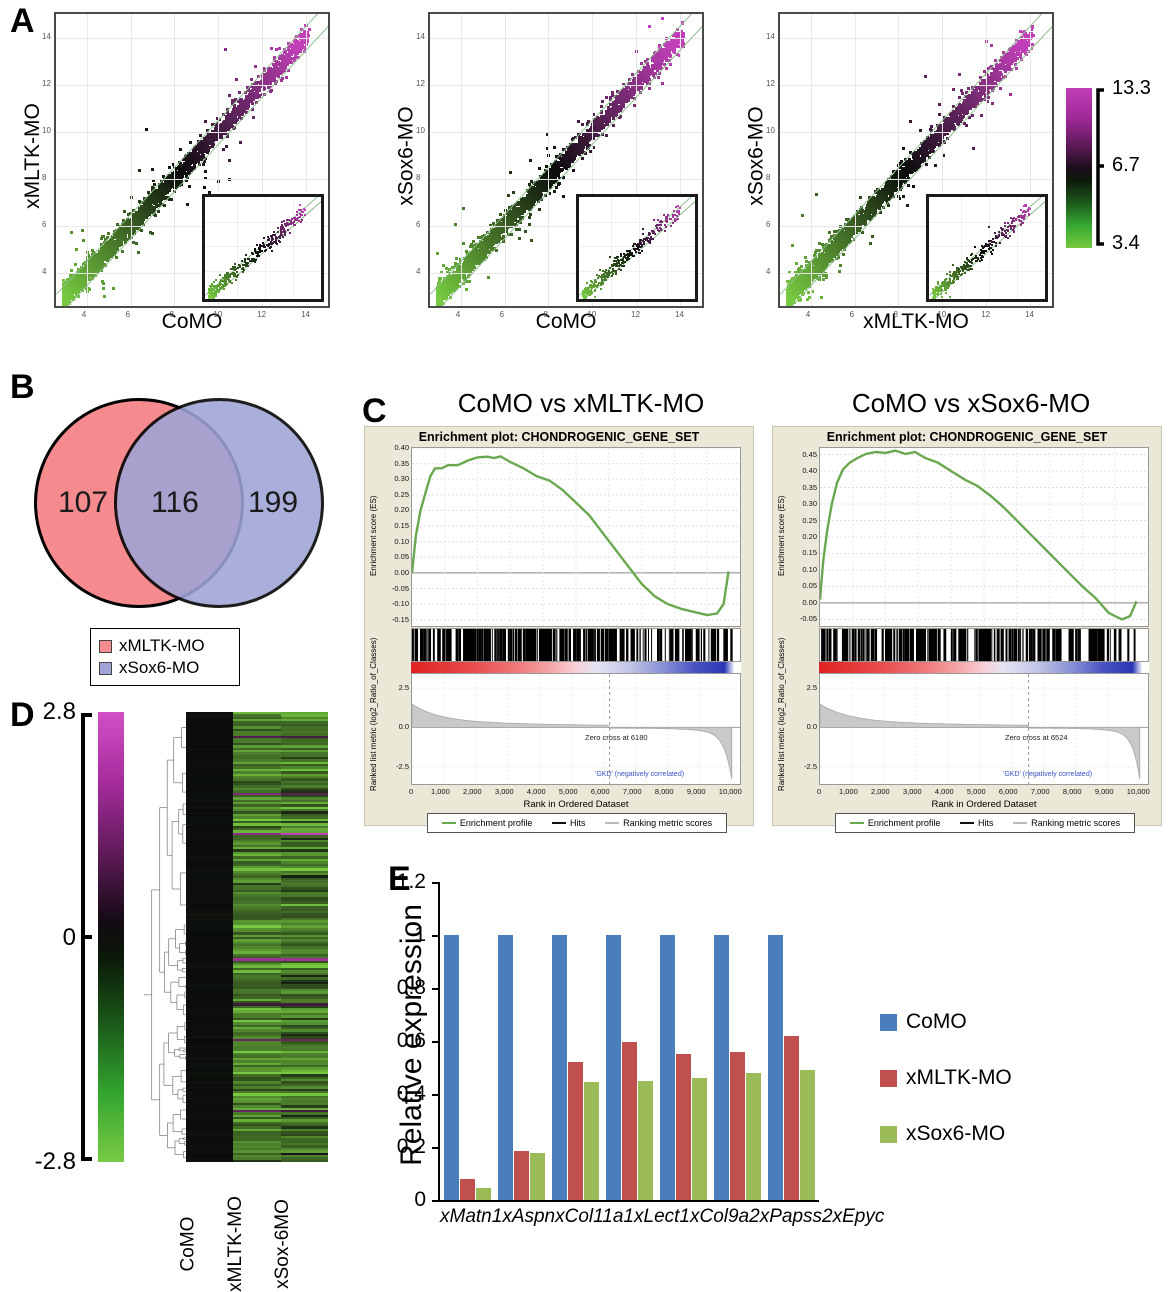  What do you see at coordinates (987, 248) in the screenshot?
I see `scatter-3-inset` at bounding box center [987, 248].